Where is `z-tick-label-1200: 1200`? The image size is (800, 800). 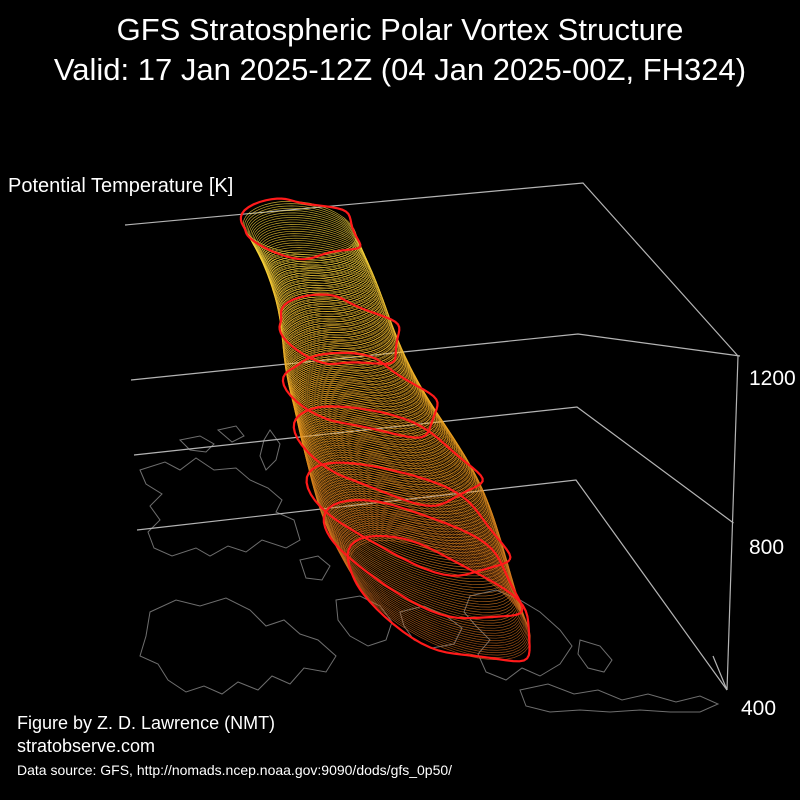
z-tick-label-1200: 1200 is located at coordinates (772, 378).